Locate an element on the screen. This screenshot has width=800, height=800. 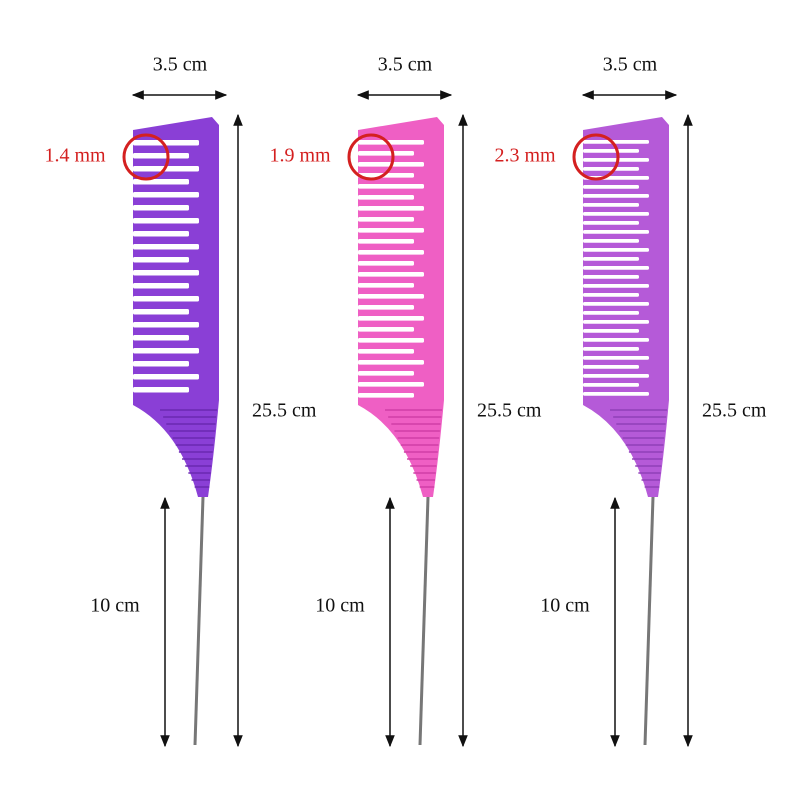
tooth-gap-label: 1.4 mm is located at coordinates (75, 156).